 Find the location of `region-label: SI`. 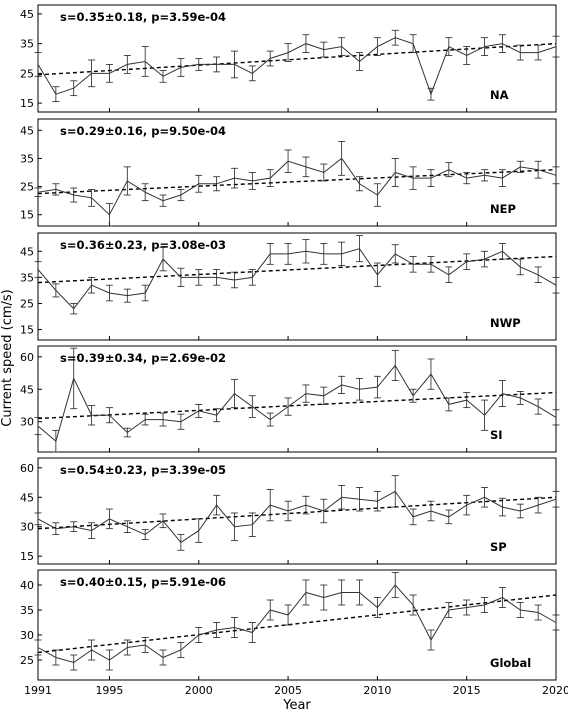

region-label: SI is located at coordinates (496, 435).